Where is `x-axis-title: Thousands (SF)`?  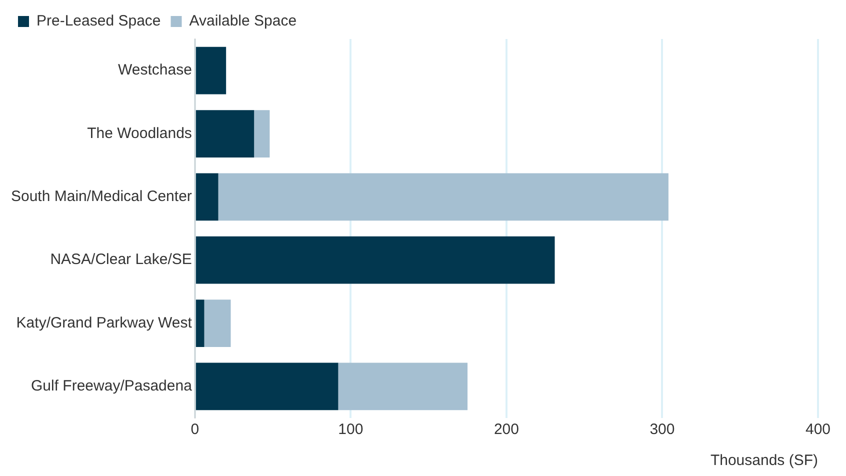 x-axis-title: Thousands (SF) is located at coordinates (764, 461).